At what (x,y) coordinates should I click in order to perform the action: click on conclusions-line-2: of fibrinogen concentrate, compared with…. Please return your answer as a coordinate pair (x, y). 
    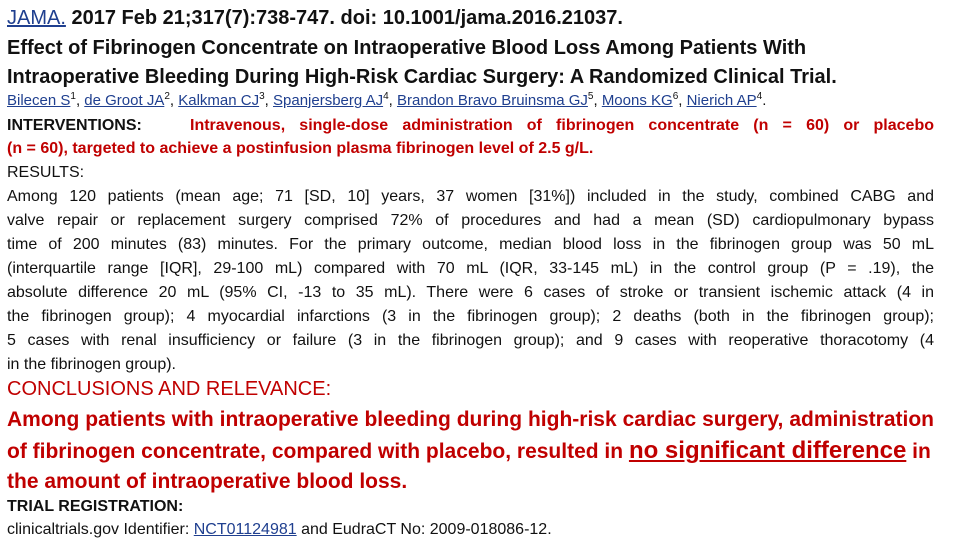
    Looking at the image, I should click on (470, 451).